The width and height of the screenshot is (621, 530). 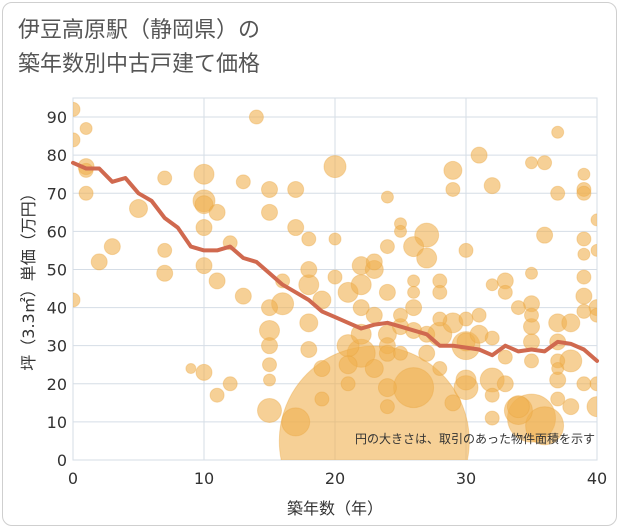 What do you see at coordinates (204, 478) in the screenshot?
I see `x-tick-label: 10` at bounding box center [204, 478].